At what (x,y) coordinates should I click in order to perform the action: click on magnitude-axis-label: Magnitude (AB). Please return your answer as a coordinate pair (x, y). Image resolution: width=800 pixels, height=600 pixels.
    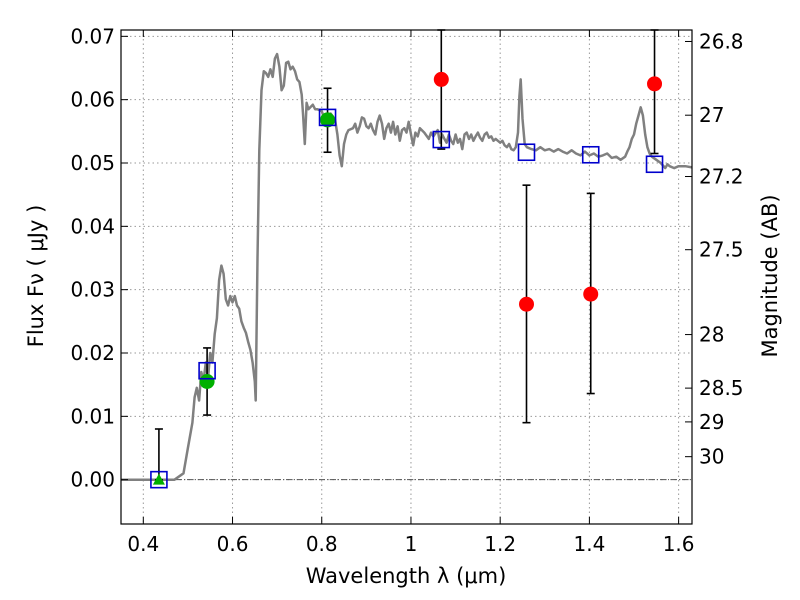
    Looking at the image, I should click on (770, 275).